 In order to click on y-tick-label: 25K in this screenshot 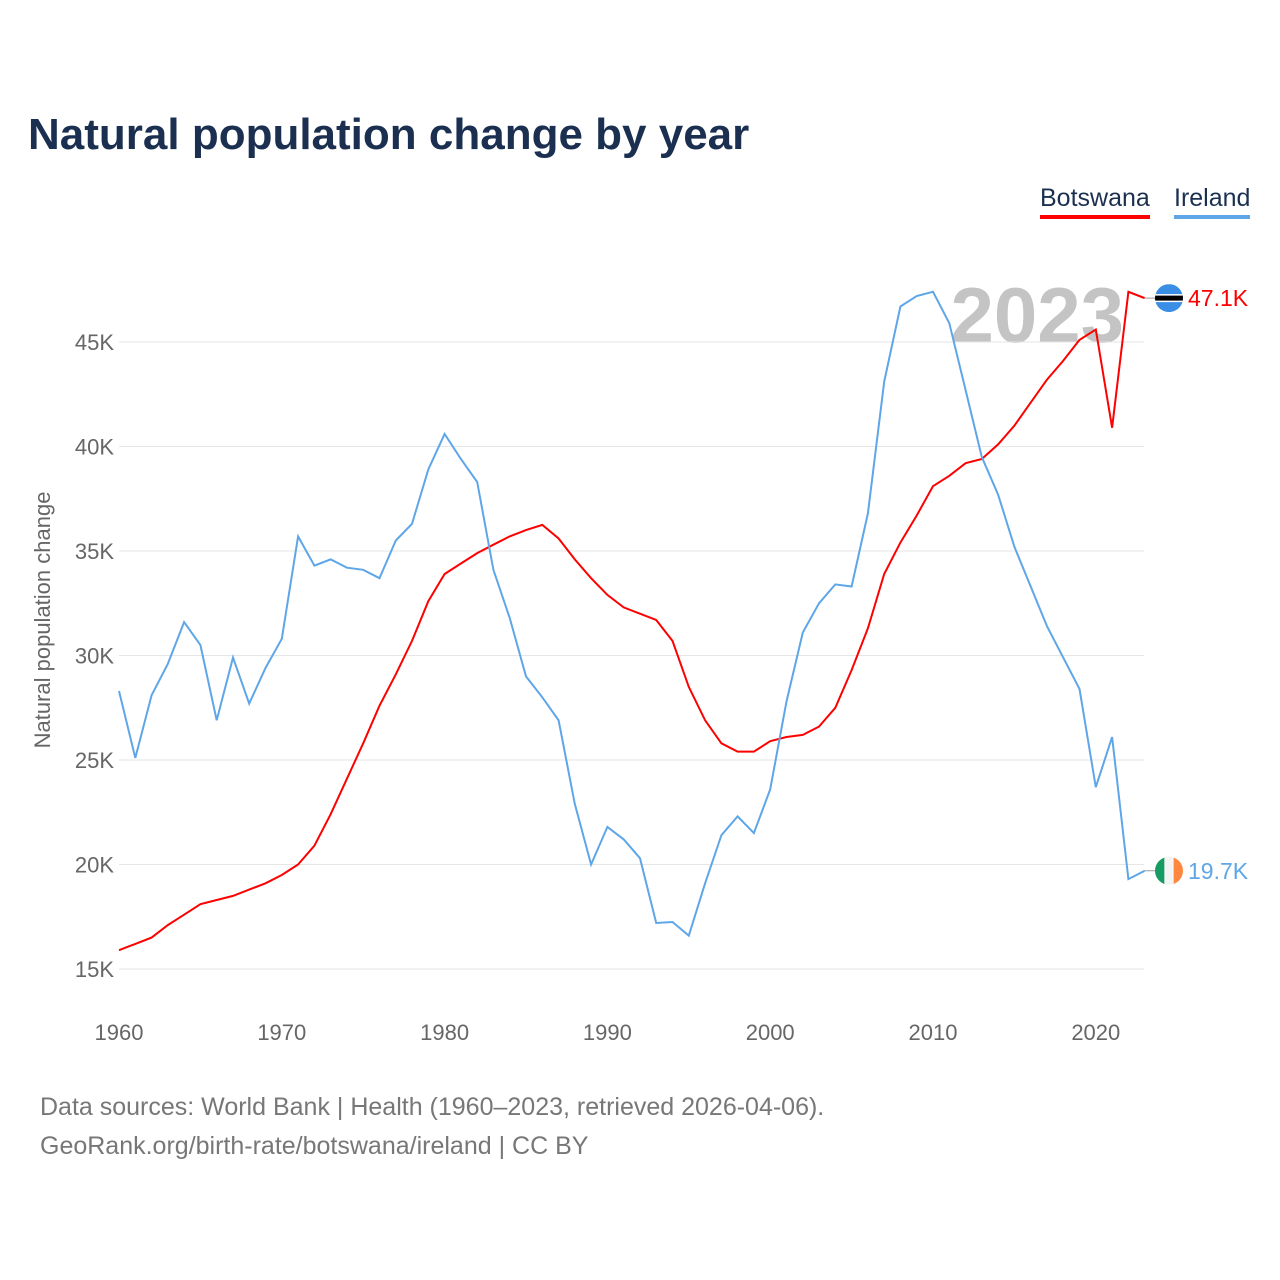, I will do `click(94, 760)`.